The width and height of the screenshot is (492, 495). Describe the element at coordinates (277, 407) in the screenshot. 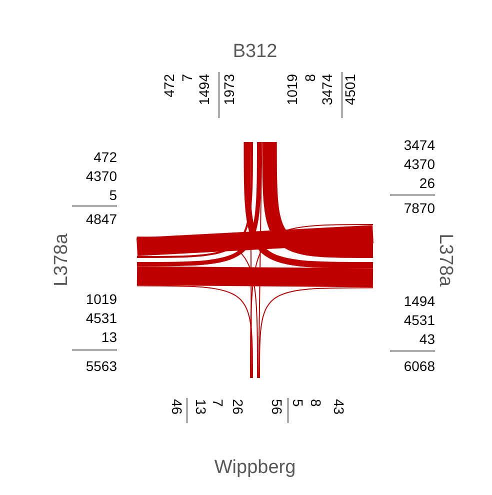

I see `text: 56` at that location.